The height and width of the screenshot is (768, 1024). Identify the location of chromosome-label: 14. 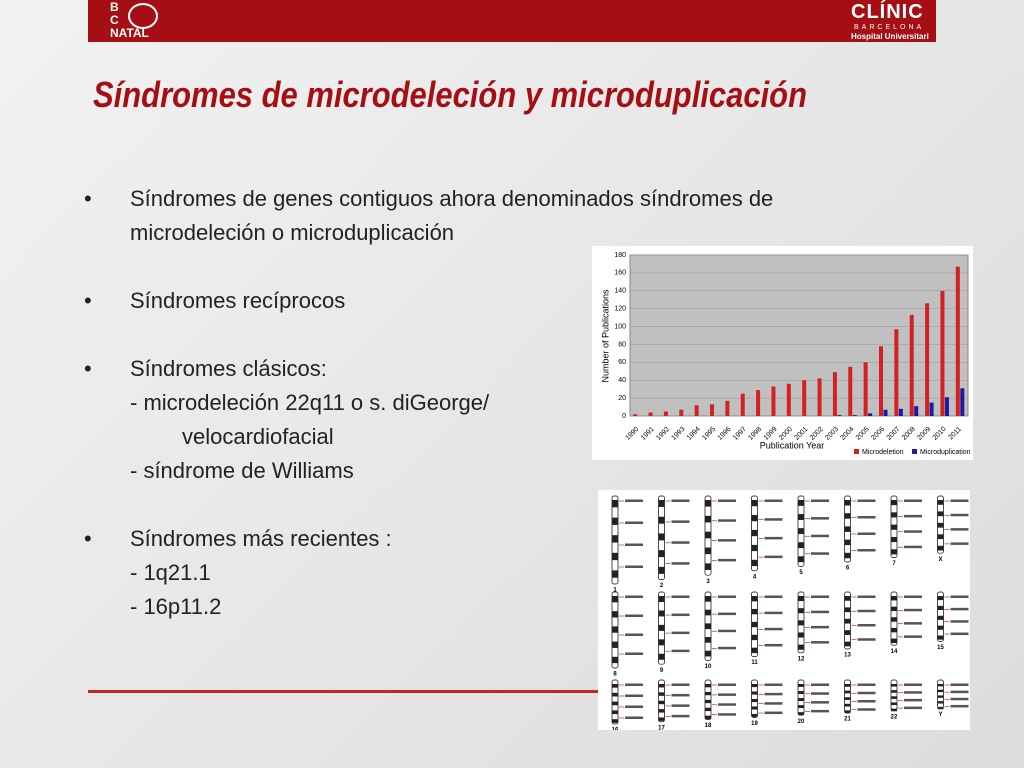
(894, 652).